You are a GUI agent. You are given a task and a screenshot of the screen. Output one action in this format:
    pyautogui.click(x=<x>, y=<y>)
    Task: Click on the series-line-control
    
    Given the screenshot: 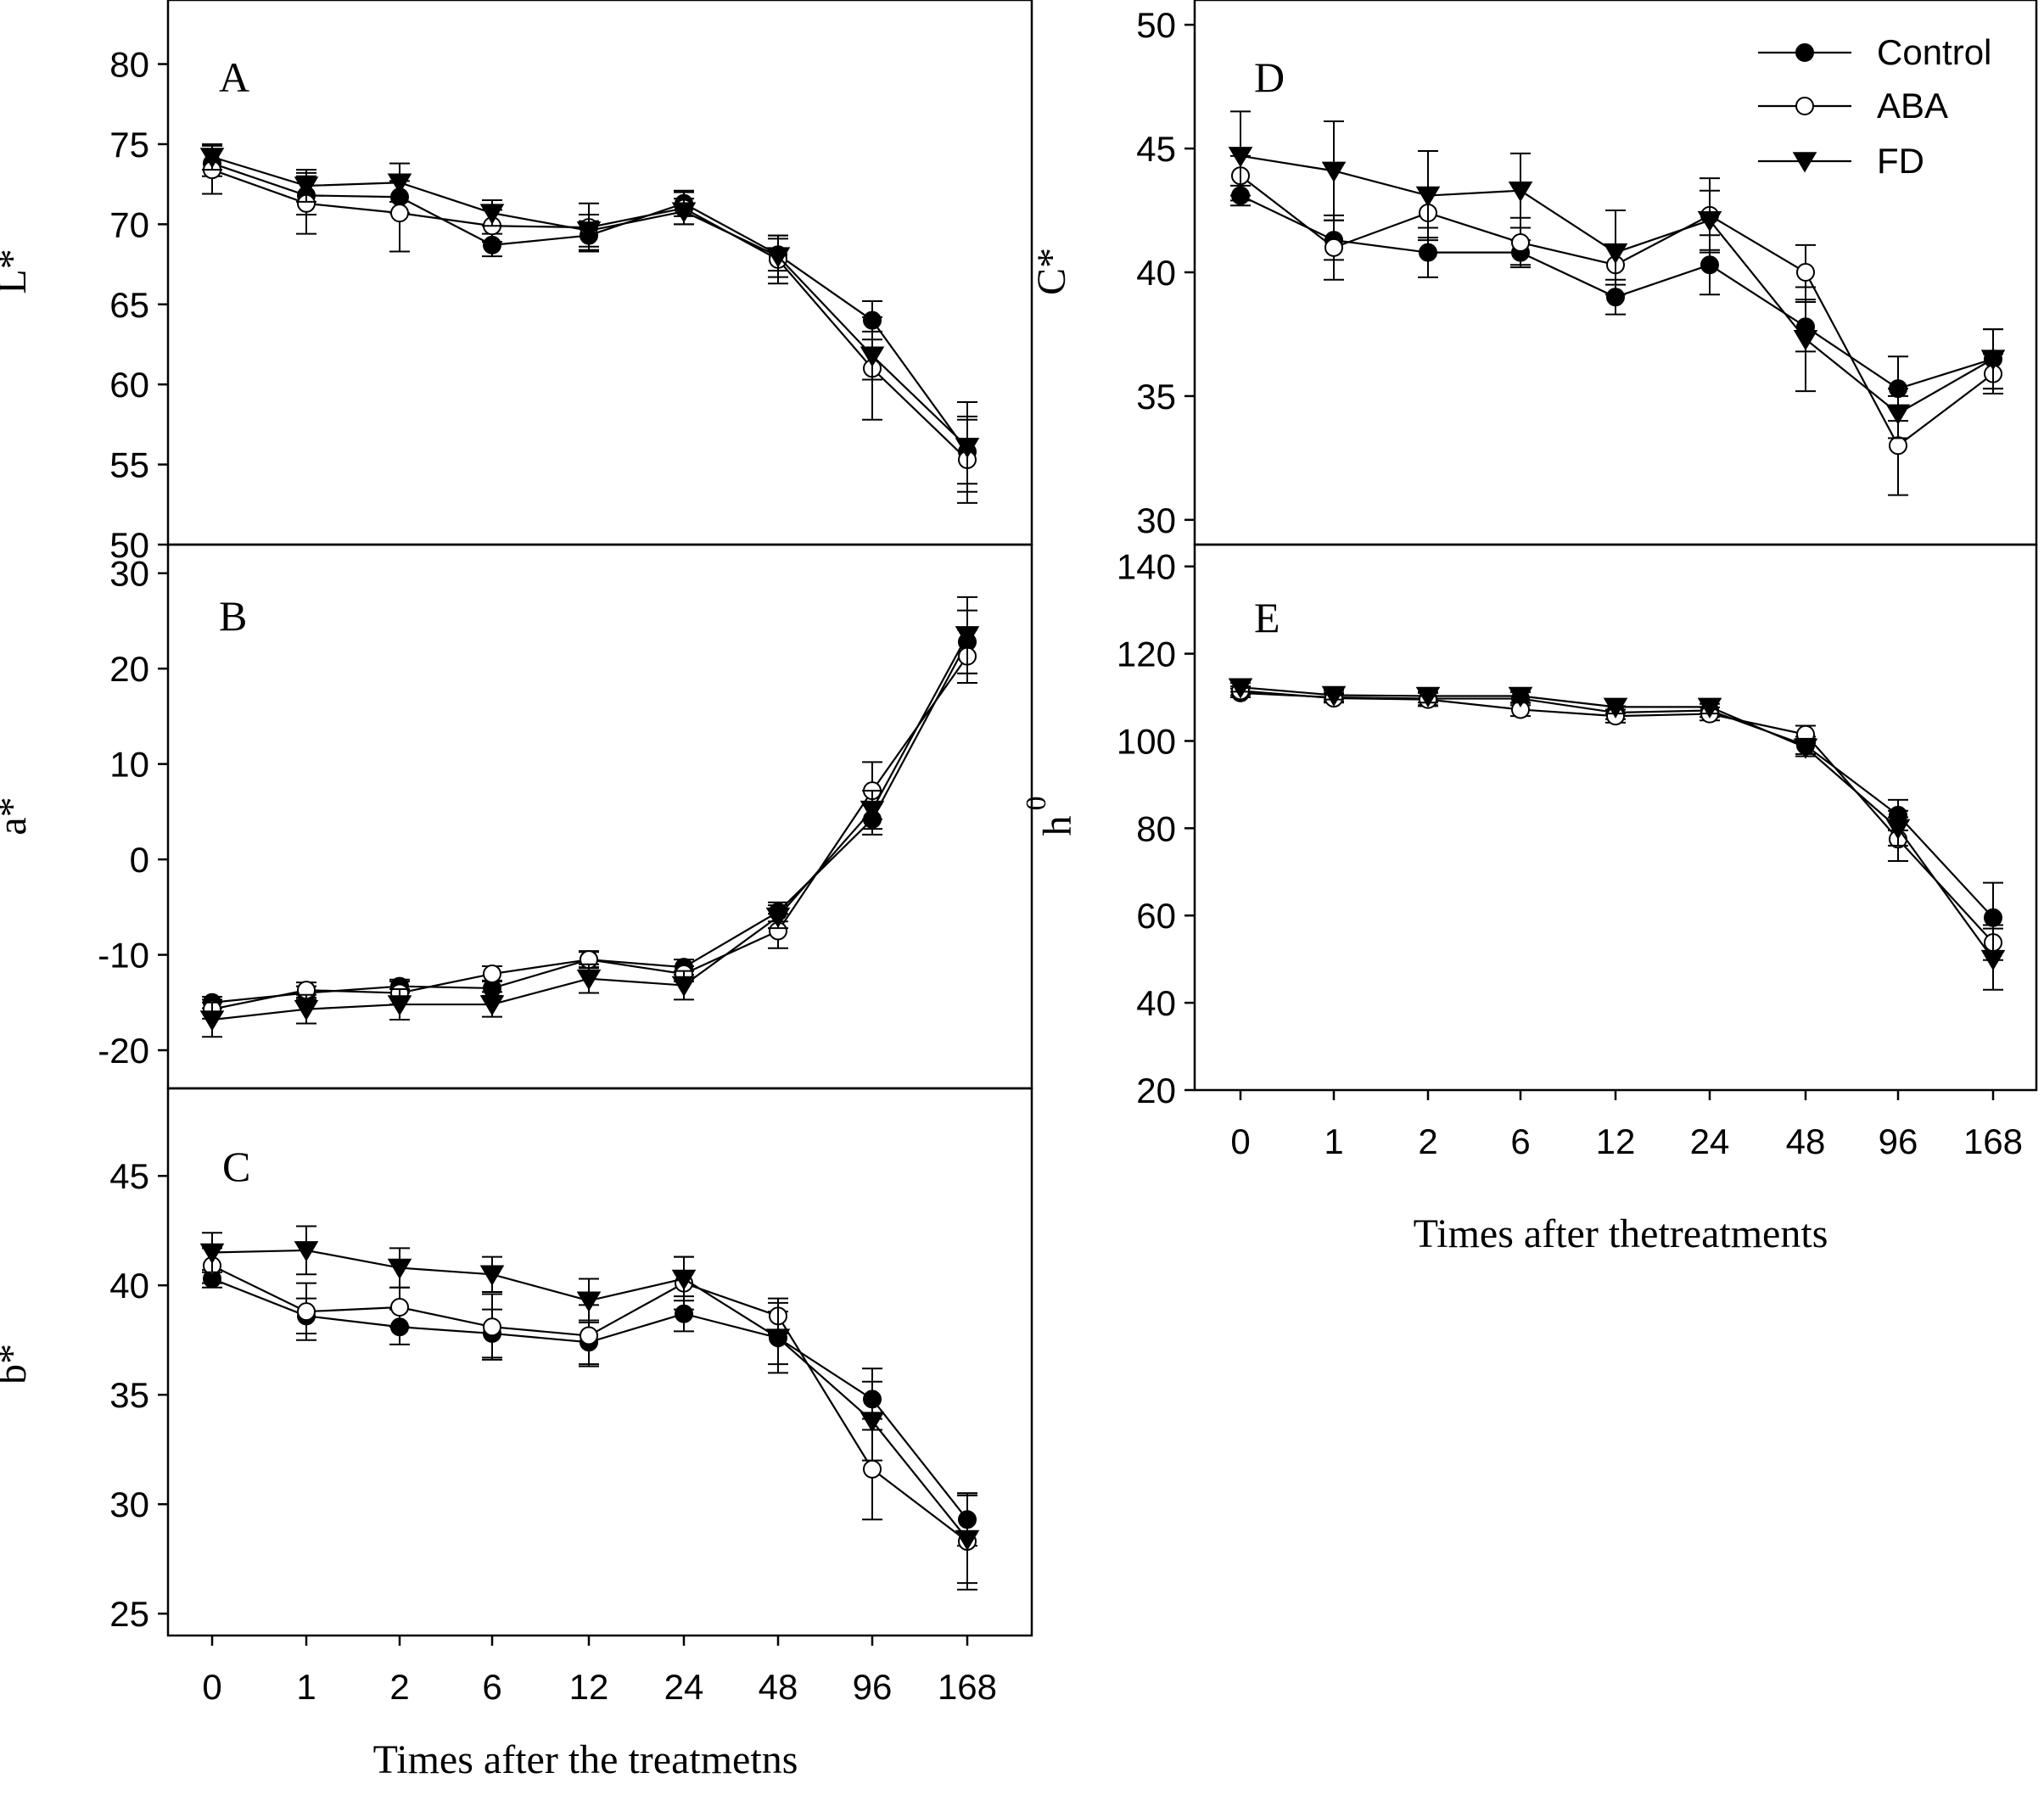 What is the action you would take?
    pyautogui.click(x=589, y=823)
    